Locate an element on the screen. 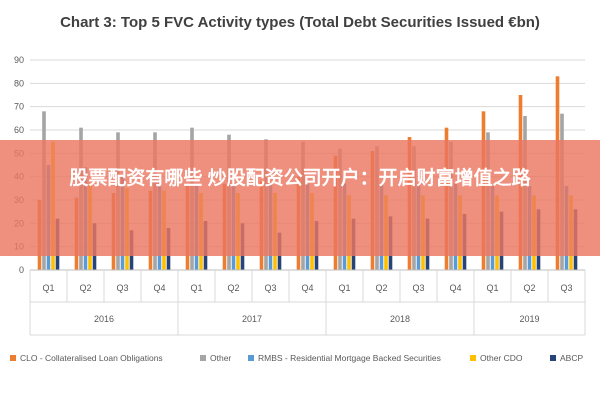 Image resolution: width=600 pixels, height=400 pixels. y-tick-label: 70 is located at coordinates (19, 107).